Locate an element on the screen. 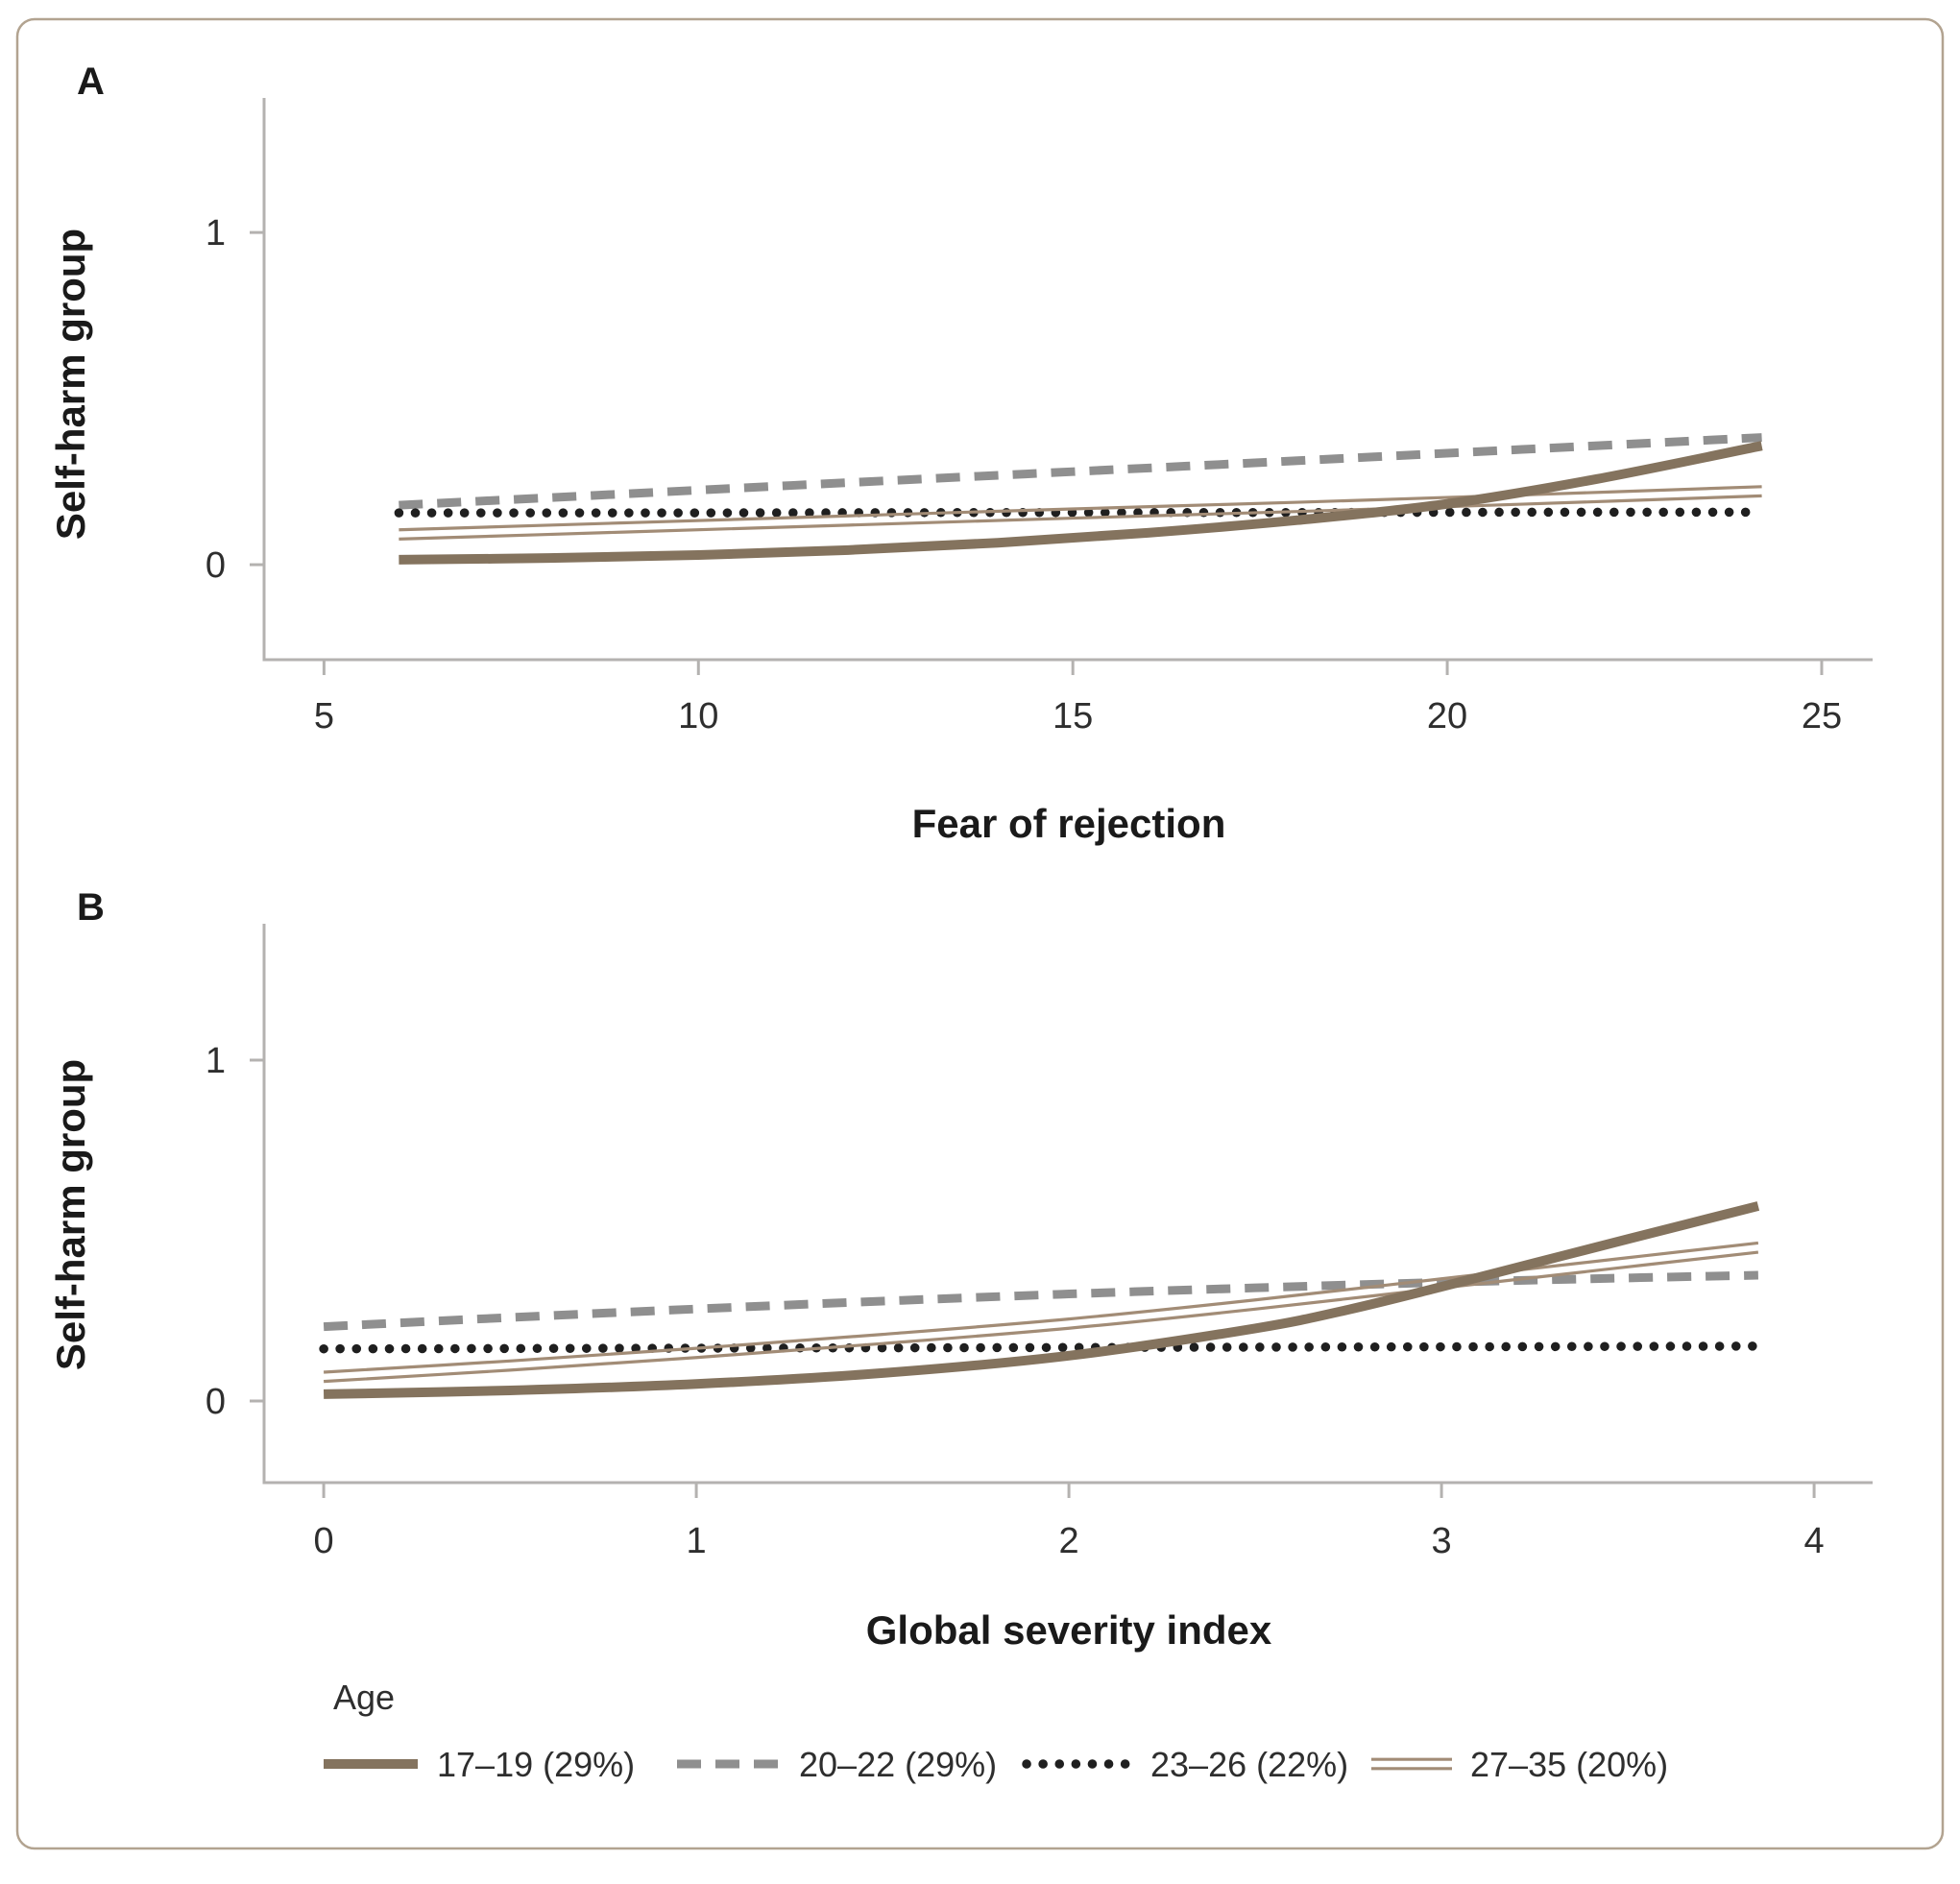 Image resolution: width=1960 pixels, height=1884 pixels. x-tick-label: 5 is located at coordinates (324, 716).